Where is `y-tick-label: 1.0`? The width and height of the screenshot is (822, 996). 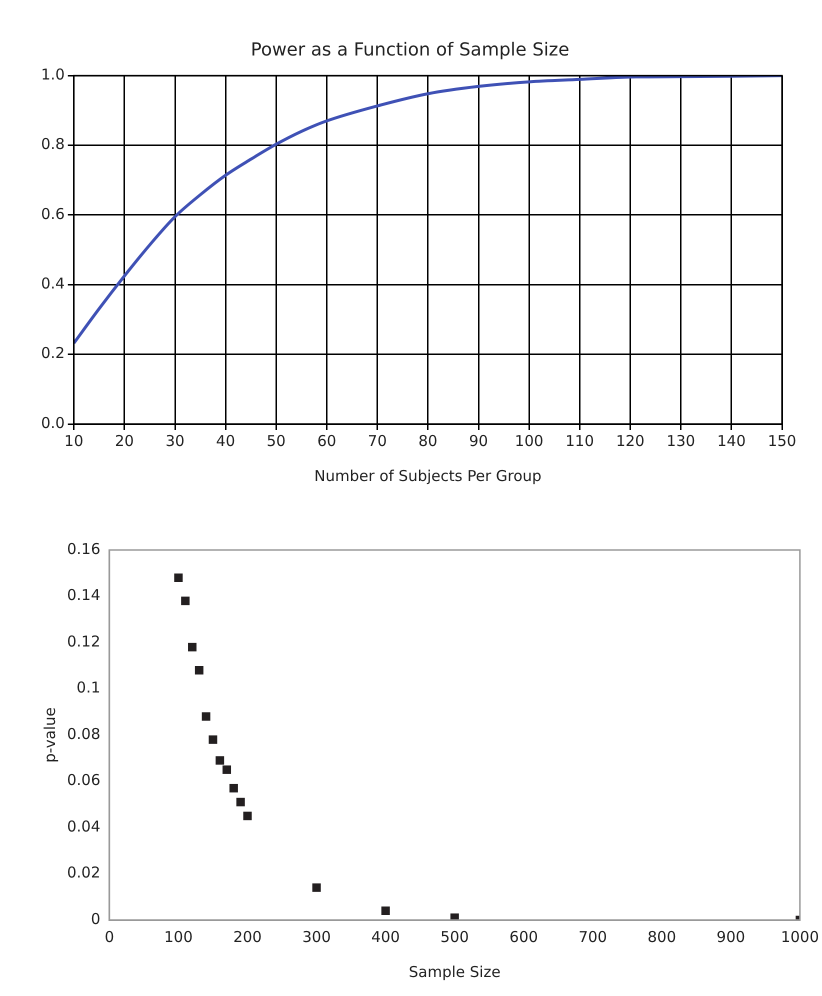
y-tick-label: 1.0 is located at coordinates (52, 74).